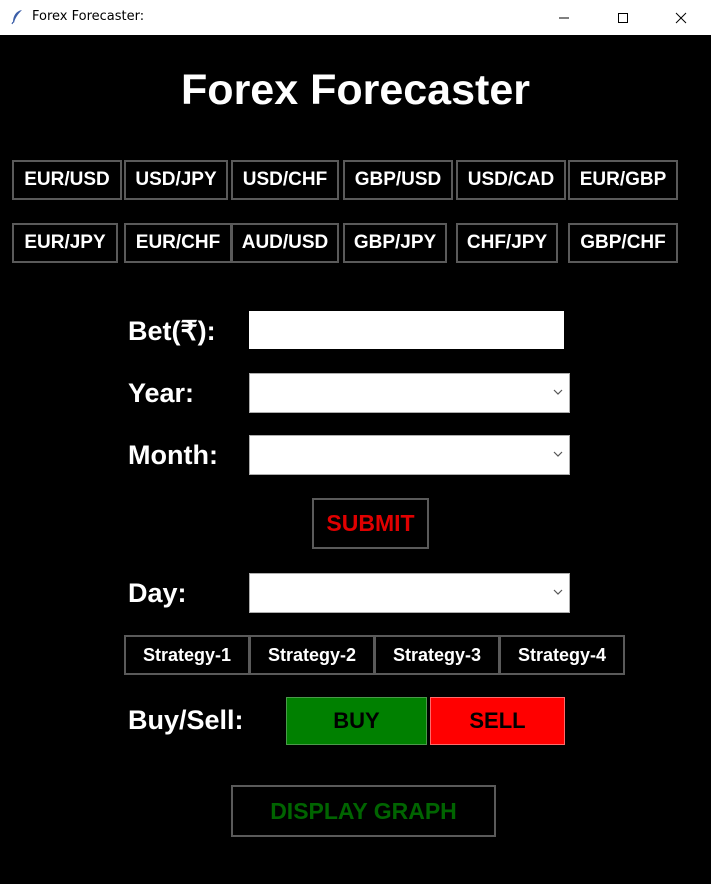 The width and height of the screenshot is (711, 884). What do you see at coordinates (67, 180) in the screenshot?
I see `pair-button-eur-usd: EUR/USD` at bounding box center [67, 180].